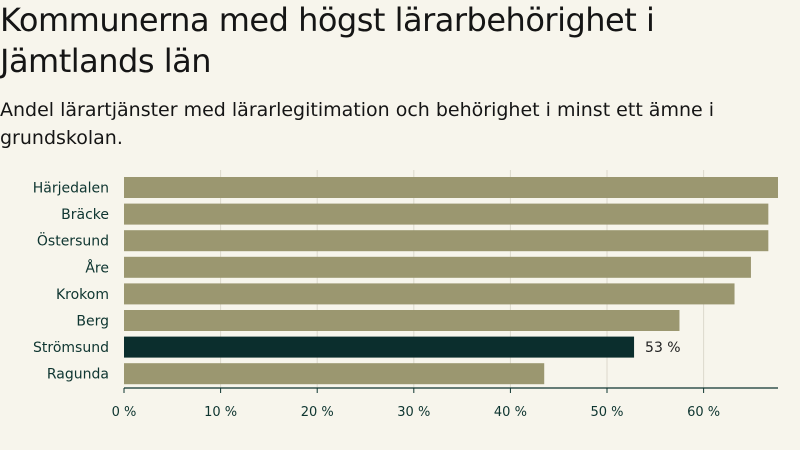 This screenshot has height=450, width=800. What do you see at coordinates (413, 412) in the screenshot?
I see `x-tick-label: 30 %` at bounding box center [413, 412].